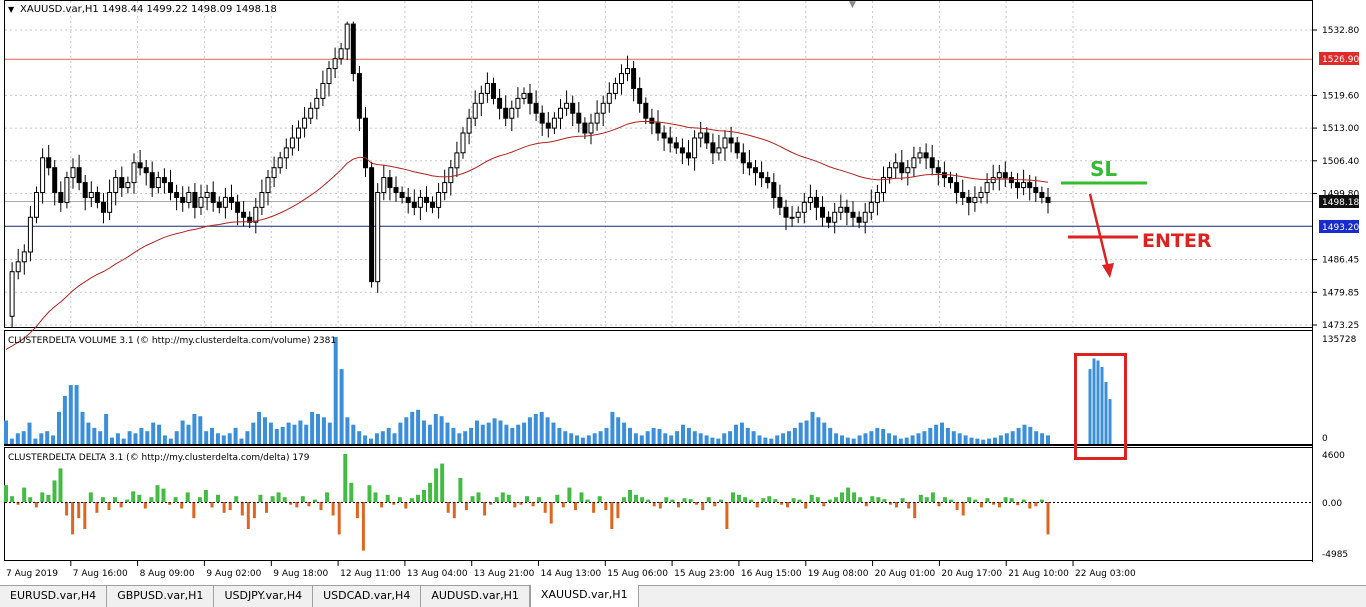 This screenshot has width=1366, height=607. Describe the element at coordinates (1340, 31) in the screenshot. I see `price-label: 1532.80` at that location.